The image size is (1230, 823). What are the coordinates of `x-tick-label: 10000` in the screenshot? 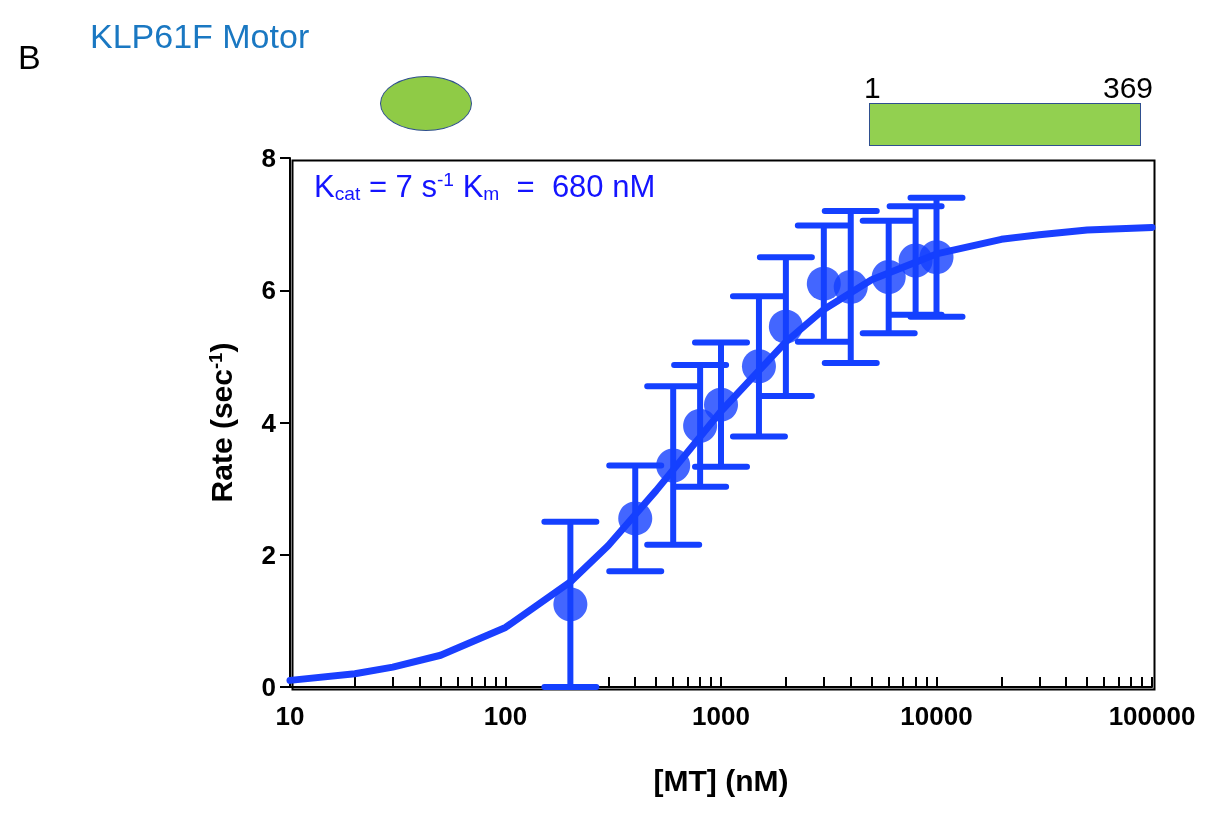 It's located at (936, 716).